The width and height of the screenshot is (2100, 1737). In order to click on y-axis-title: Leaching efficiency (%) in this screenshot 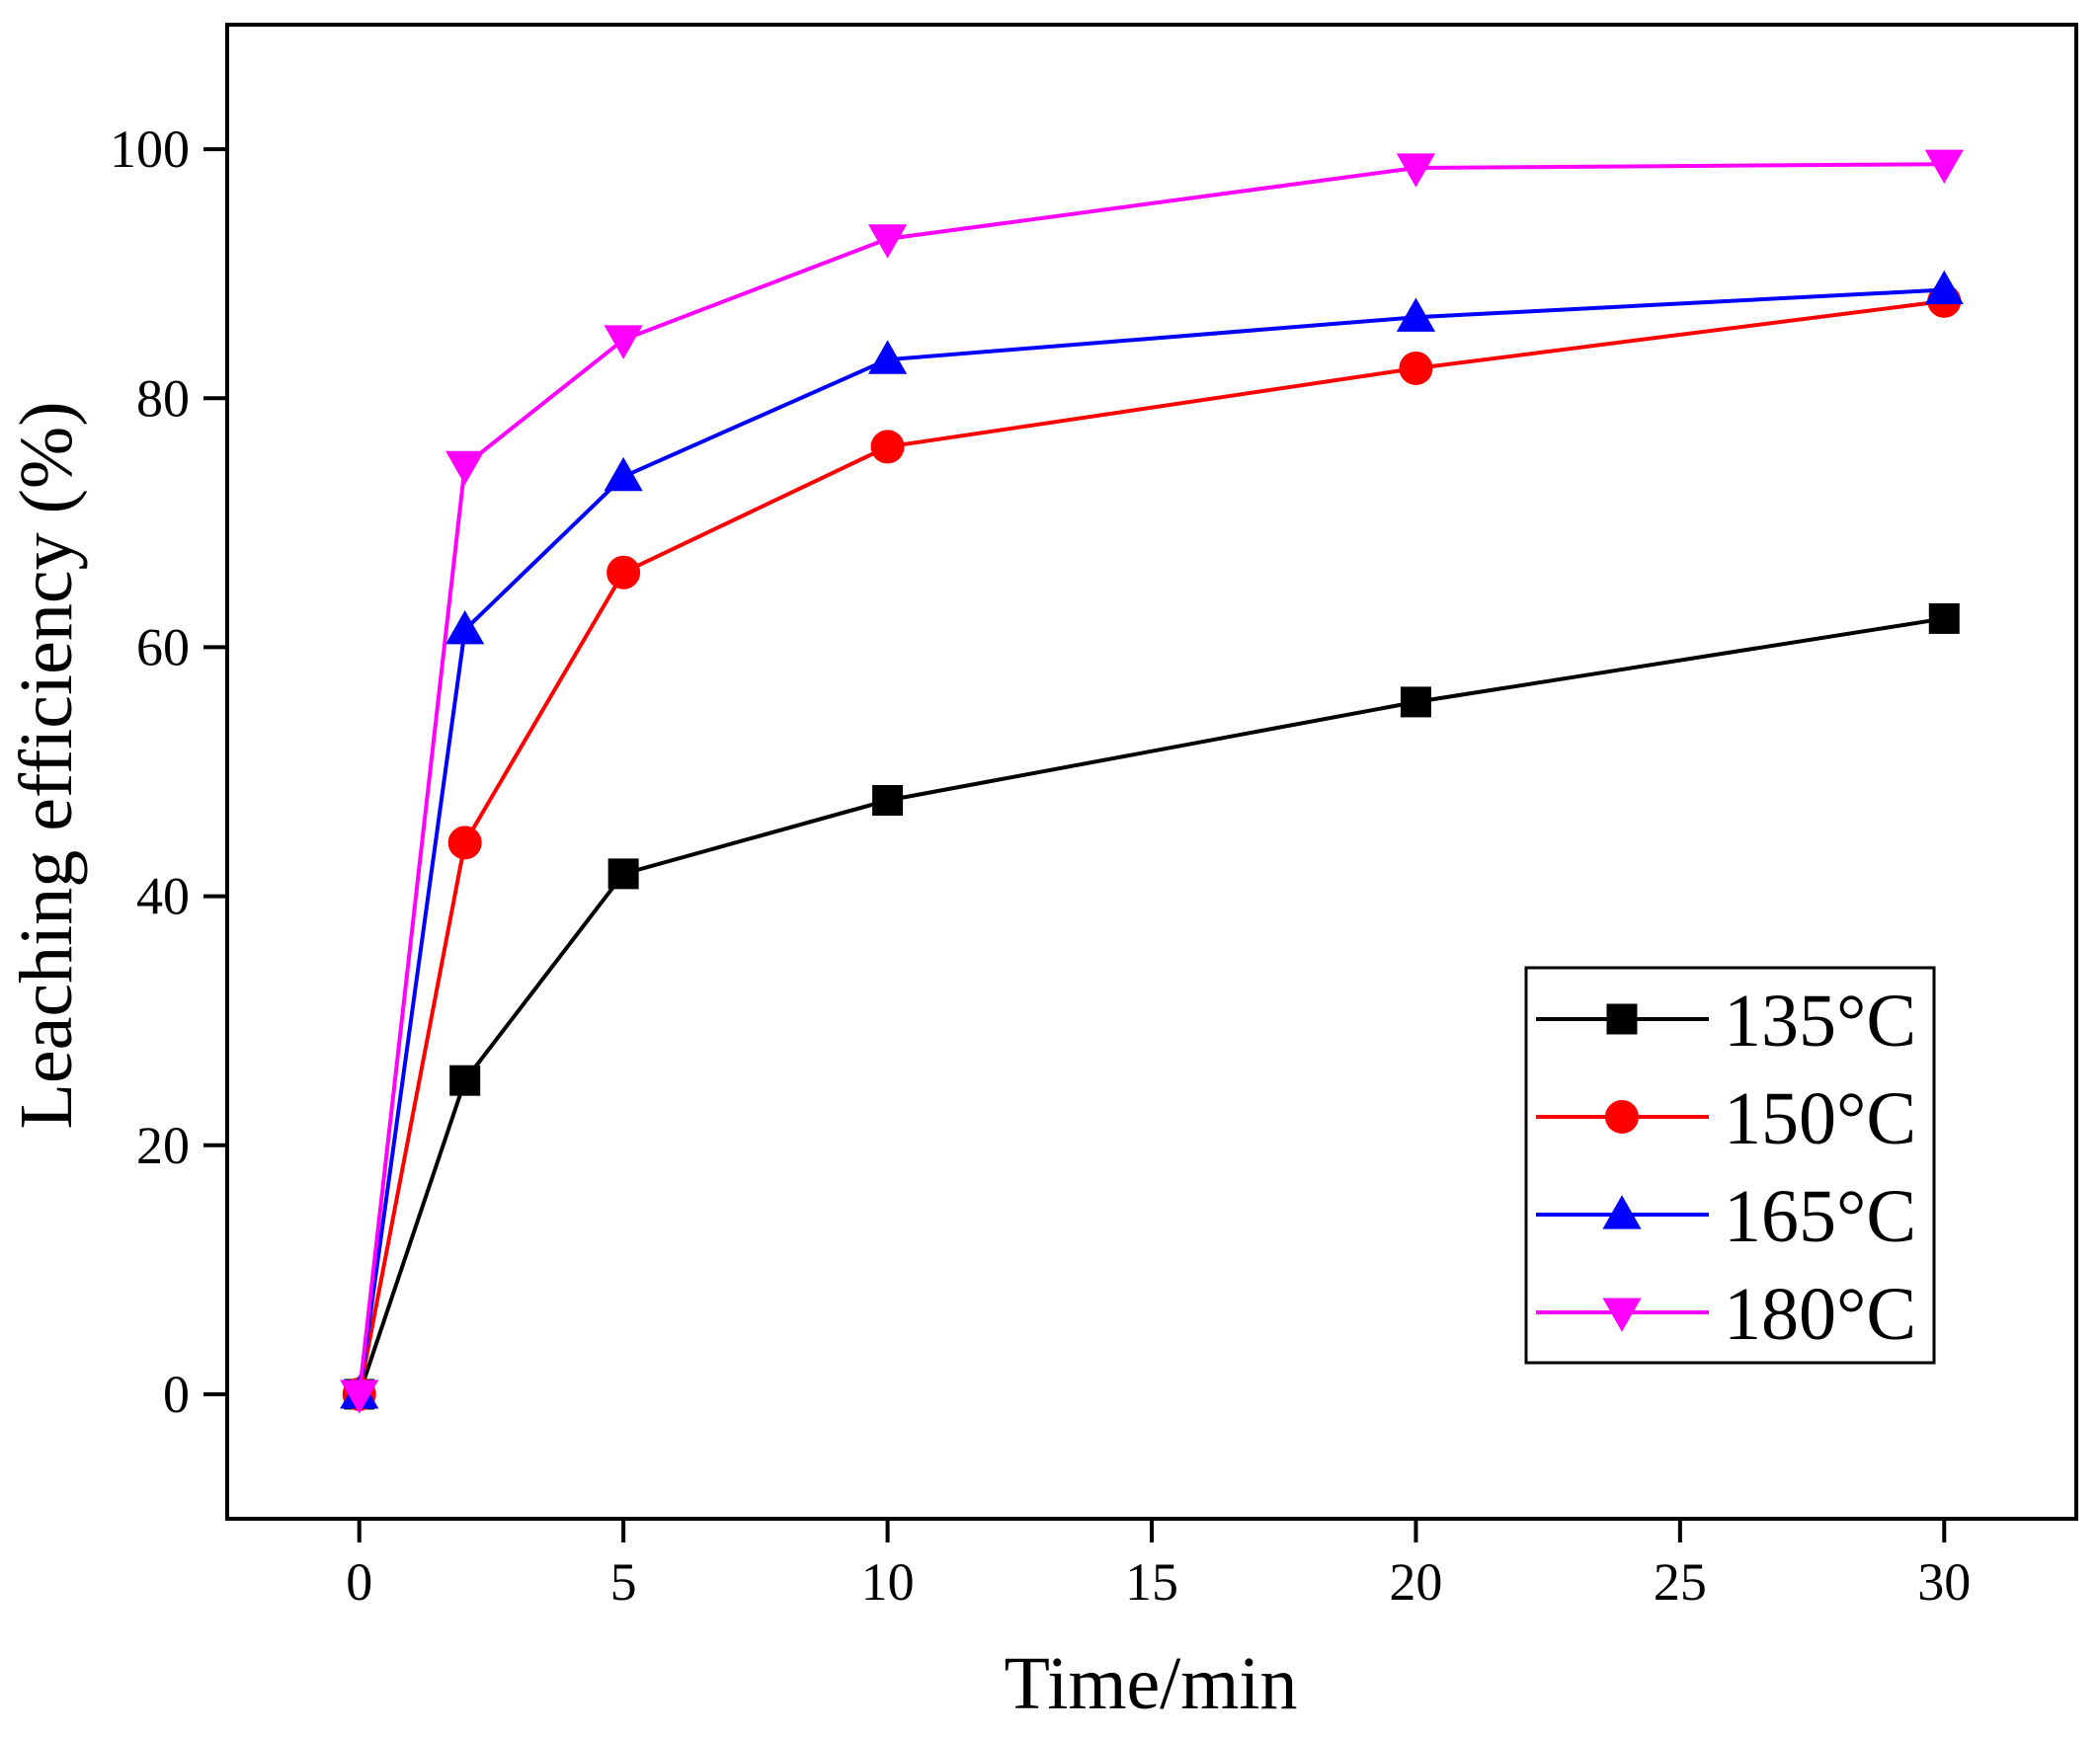, I will do `click(46, 765)`.